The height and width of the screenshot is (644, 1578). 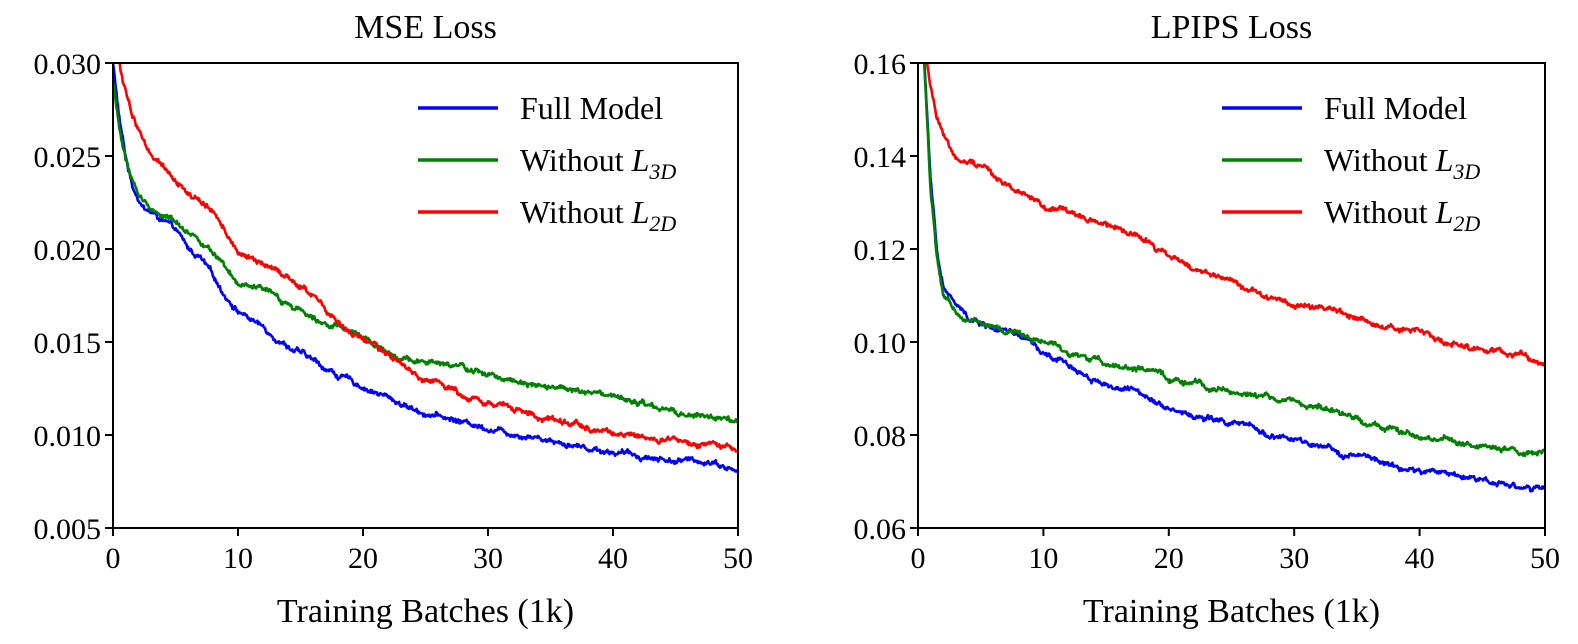 What do you see at coordinates (880, 343) in the screenshot?
I see `y-tick-label: 0.10` at bounding box center [880, 343].